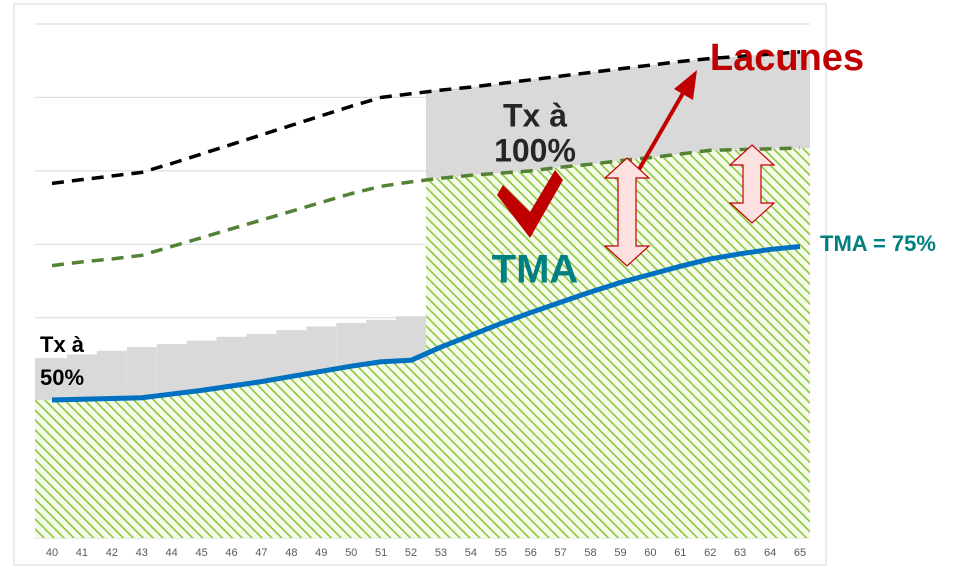 The height and width of the screenshot is (566, 977). What do you see at coordinates (618, 115) in the screenshot?
I see `gap-area` at bounding box center [618, 115].